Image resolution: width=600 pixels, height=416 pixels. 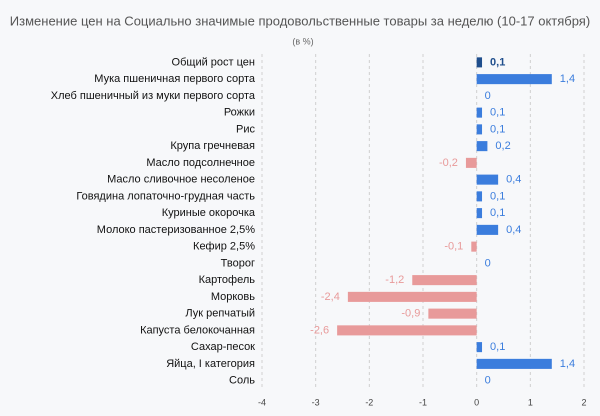 I want to click on value-label: -1,2, so click(x=394, y=280).